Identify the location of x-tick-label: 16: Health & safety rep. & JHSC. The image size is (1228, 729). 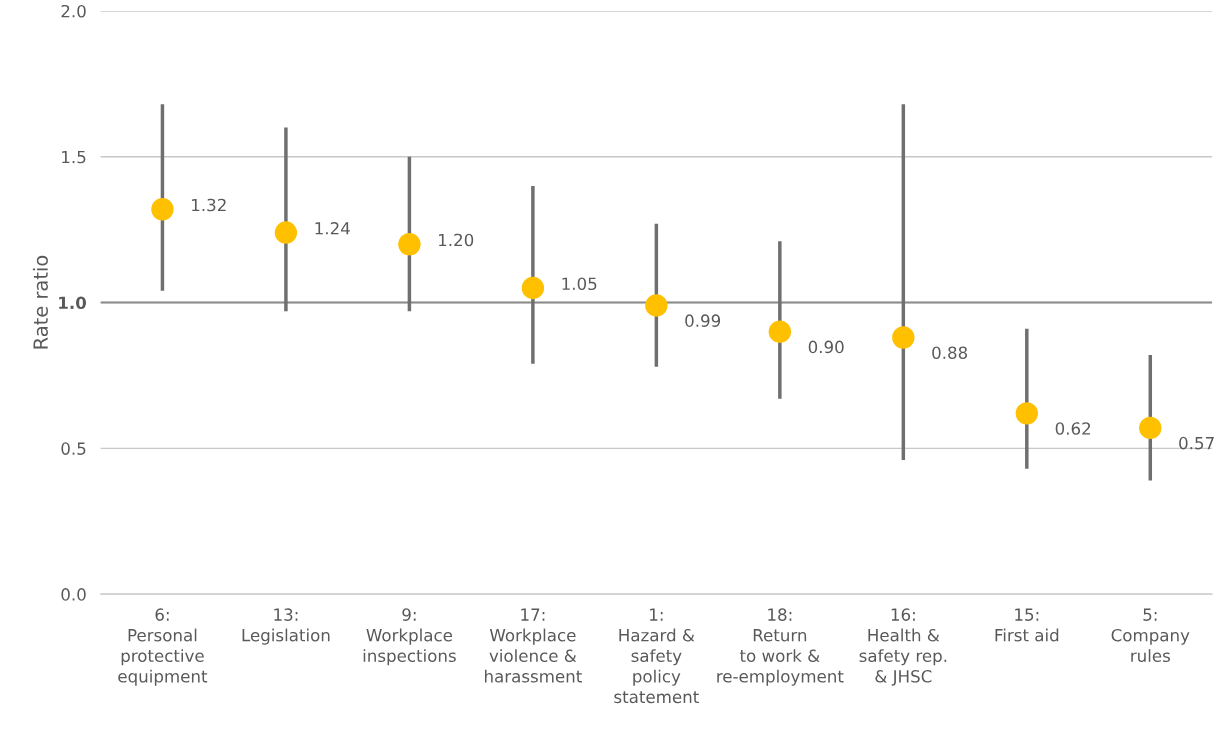
(903, 647).